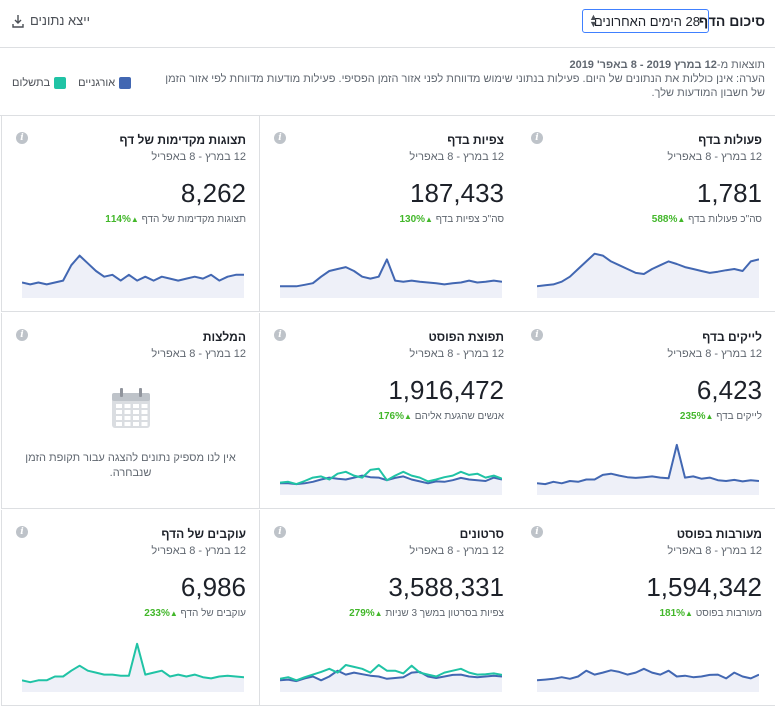 The width and height of the screenshot is (775, 706). I want to click on card-title: לייקים בדף, so click(732, 337).